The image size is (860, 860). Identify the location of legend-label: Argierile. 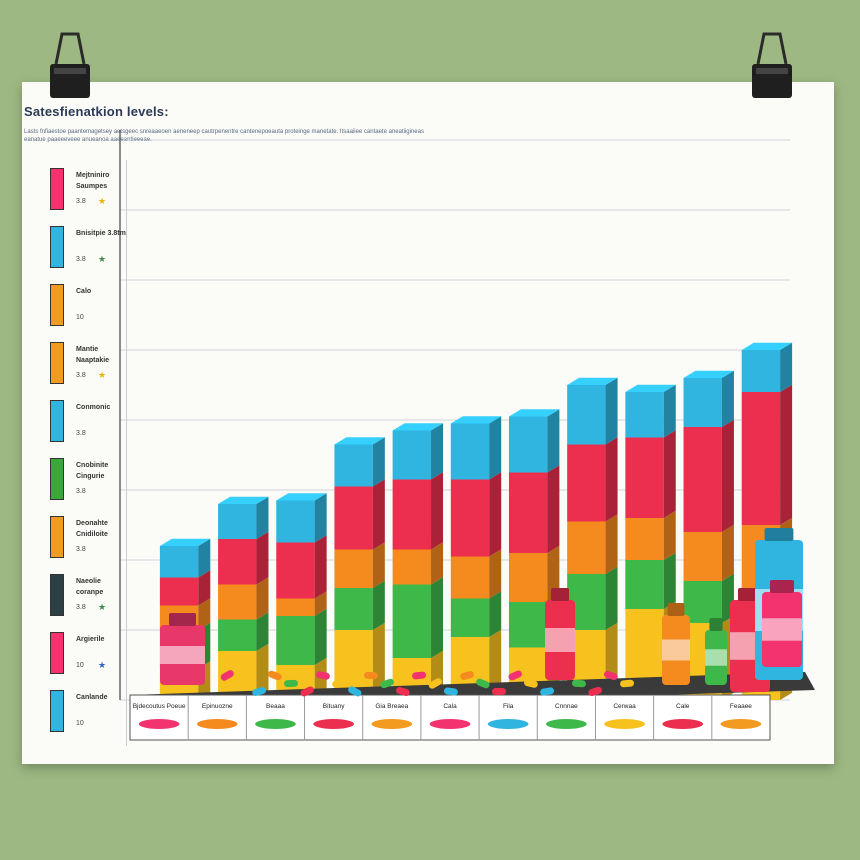
(90, 639).